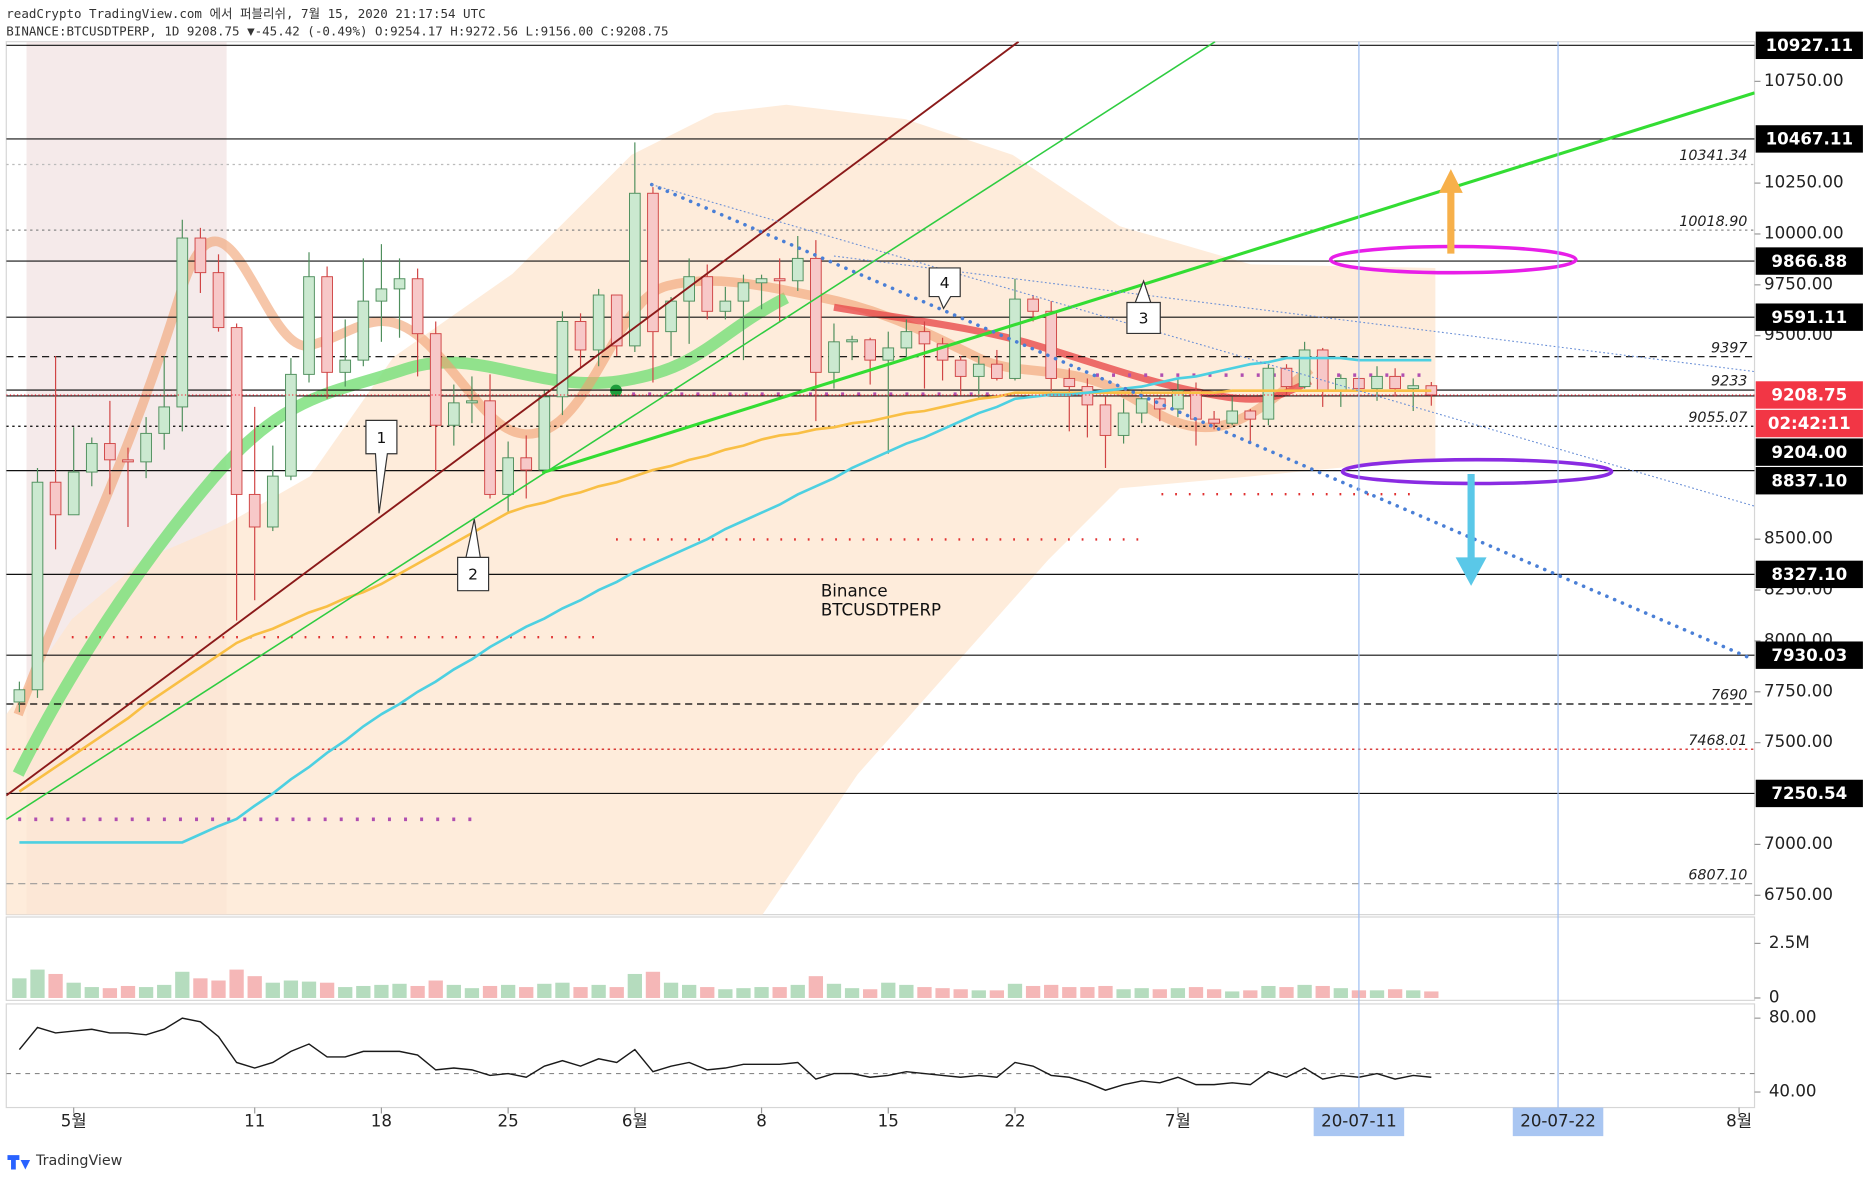 The height and width of the screenshot is (1179, 1868). I want to click on watermark: BTCUSDTPERP, so click(881, 609).